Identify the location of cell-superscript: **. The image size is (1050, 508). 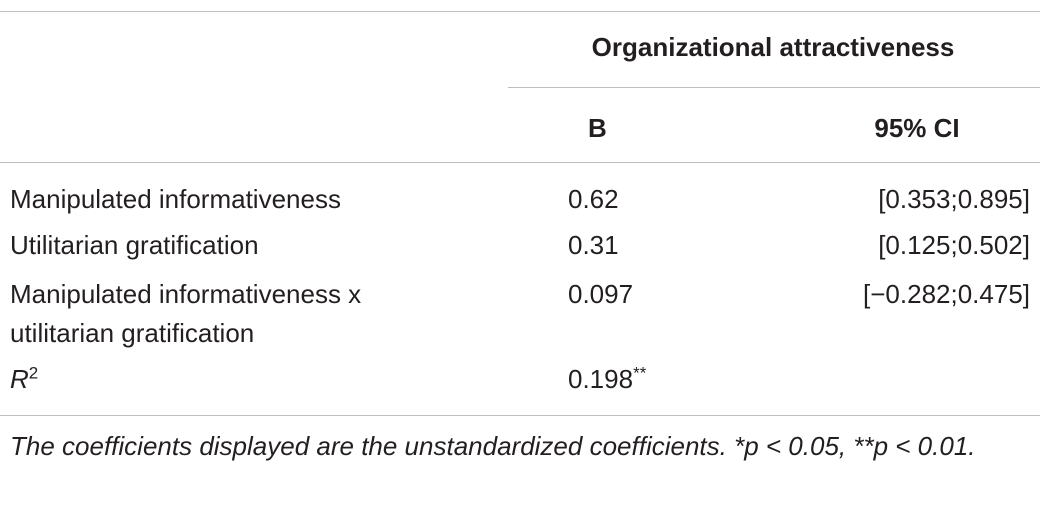
(640, 373).